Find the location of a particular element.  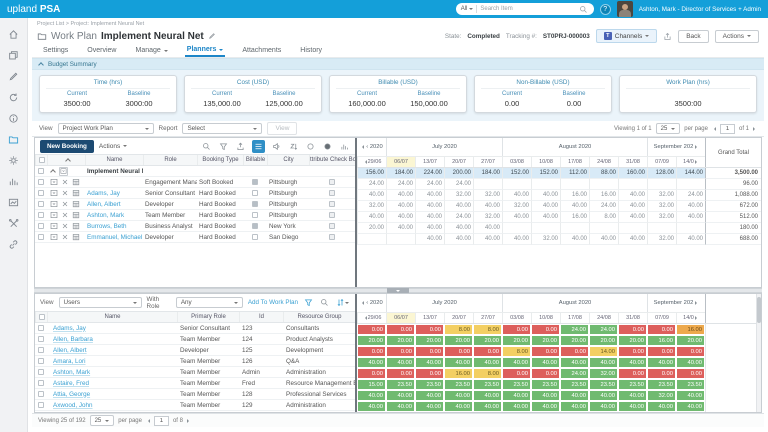

availability-cell: 14.00 is located at coordinates (603, 351).